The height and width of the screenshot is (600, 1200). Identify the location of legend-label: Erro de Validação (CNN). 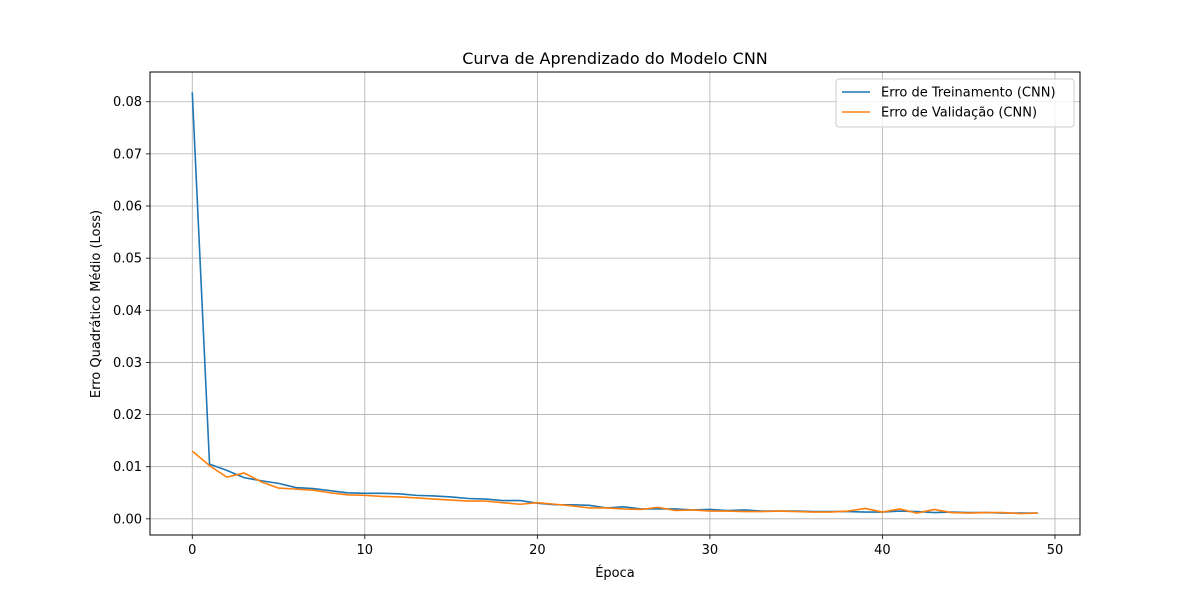
(959, 113).